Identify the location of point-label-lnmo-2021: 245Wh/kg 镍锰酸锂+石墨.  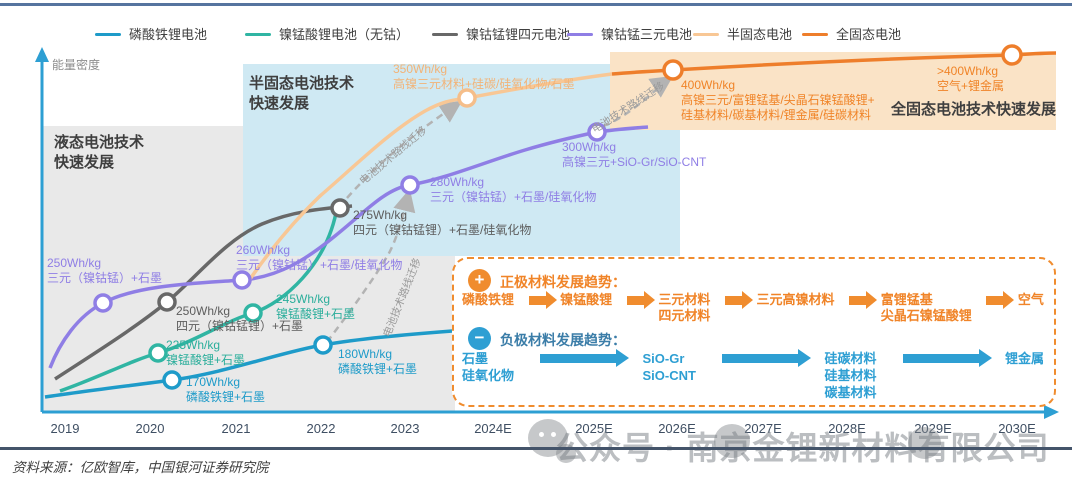
(315, 307).